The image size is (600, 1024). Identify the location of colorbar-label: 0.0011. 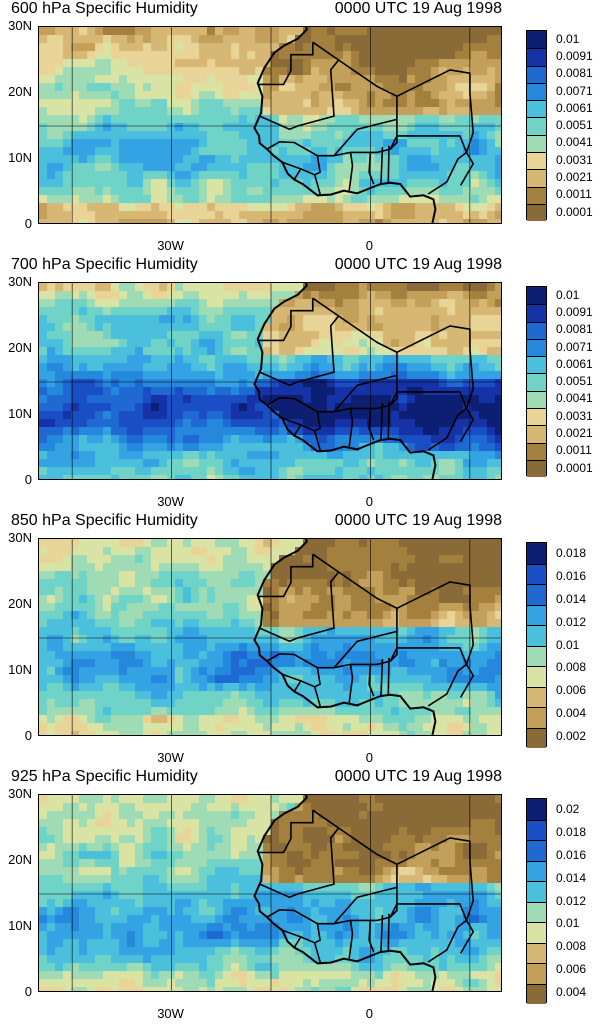
(574, 194).